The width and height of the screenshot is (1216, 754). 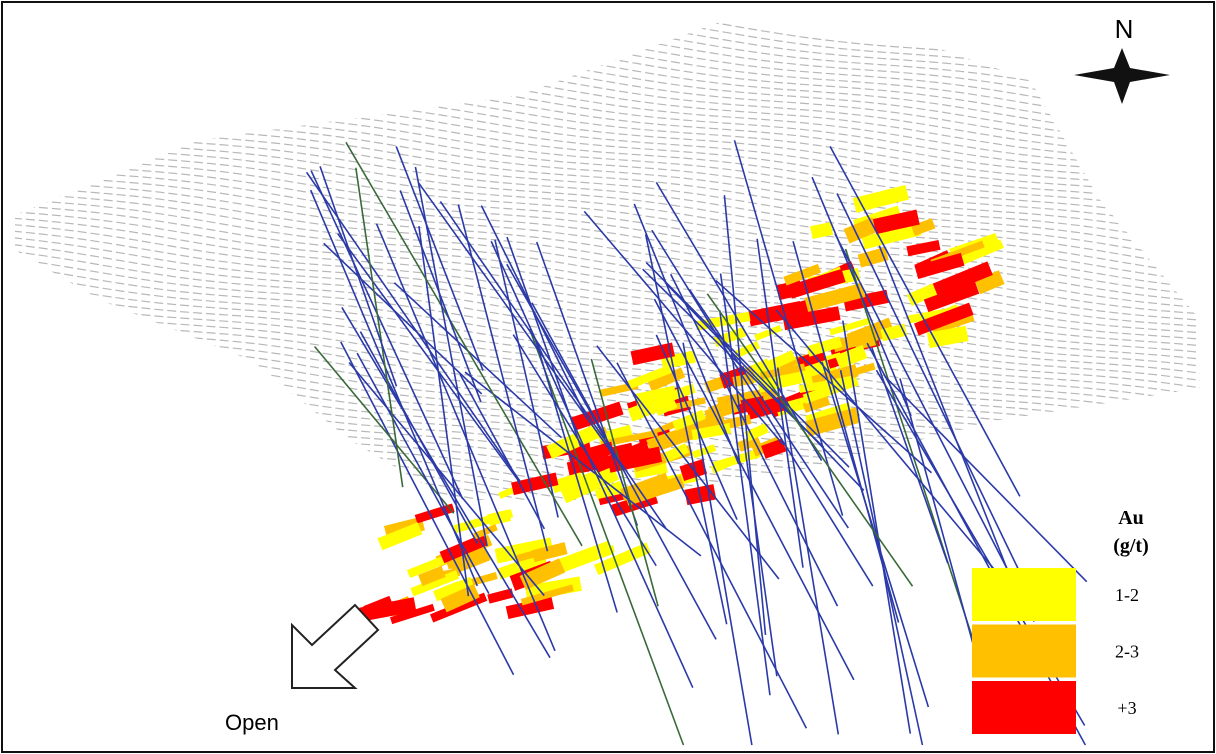 What do you see at coordinates (1122, 76) in the screenshot?
I see `compass-star` at bounding box center [1122, 76].